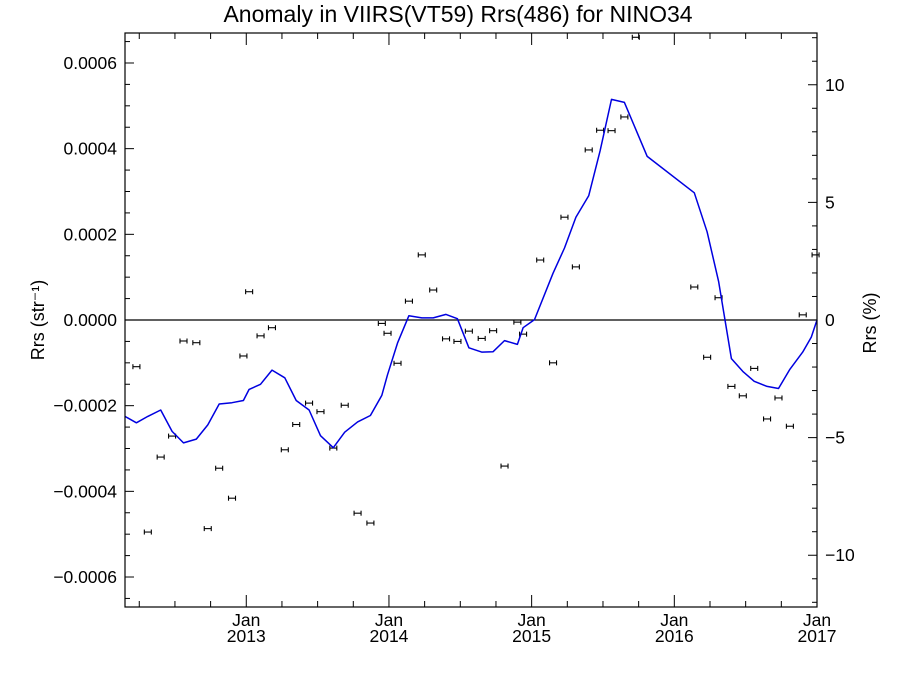 The height and width of the screenshot is (675, 900). I want to click on left-tick-label: −0.0004, so click(85, 491).